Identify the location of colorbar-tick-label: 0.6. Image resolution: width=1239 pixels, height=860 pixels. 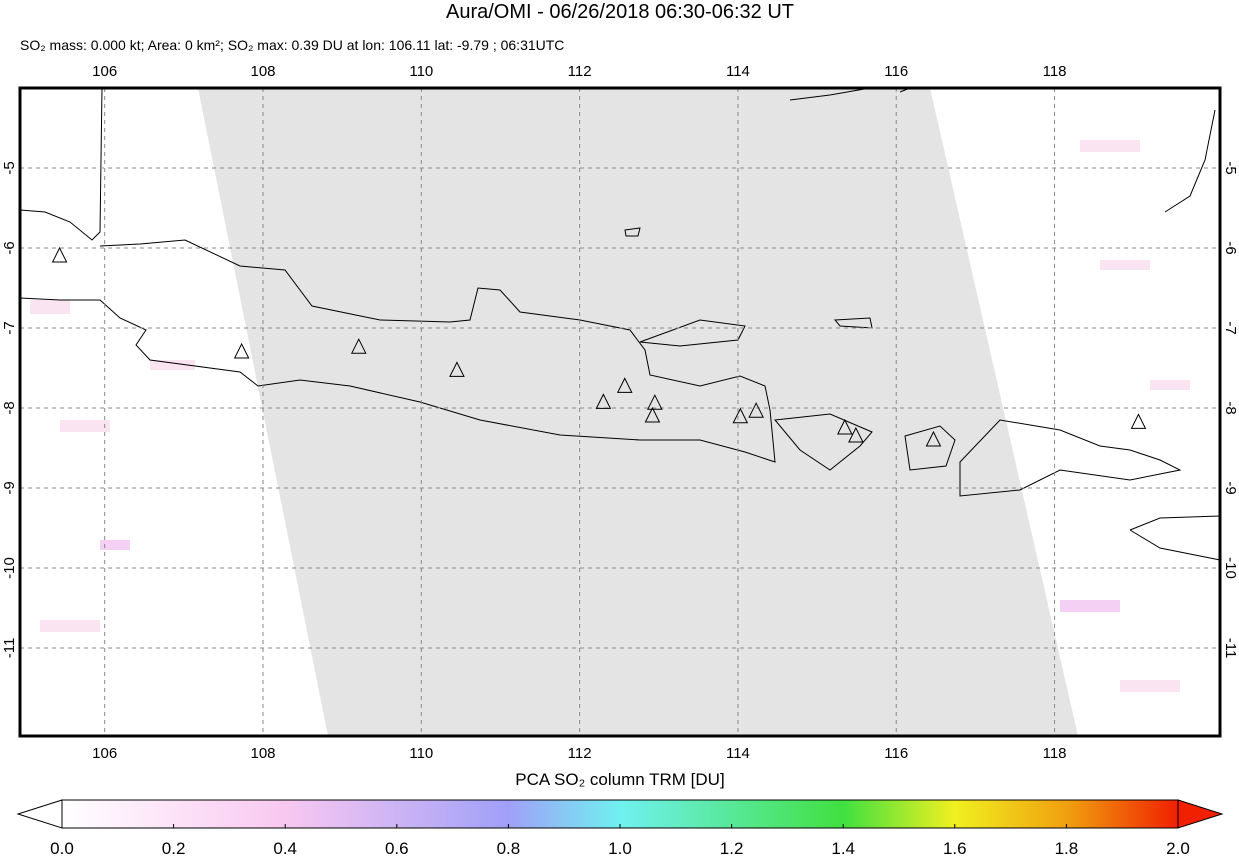
(397, 847).